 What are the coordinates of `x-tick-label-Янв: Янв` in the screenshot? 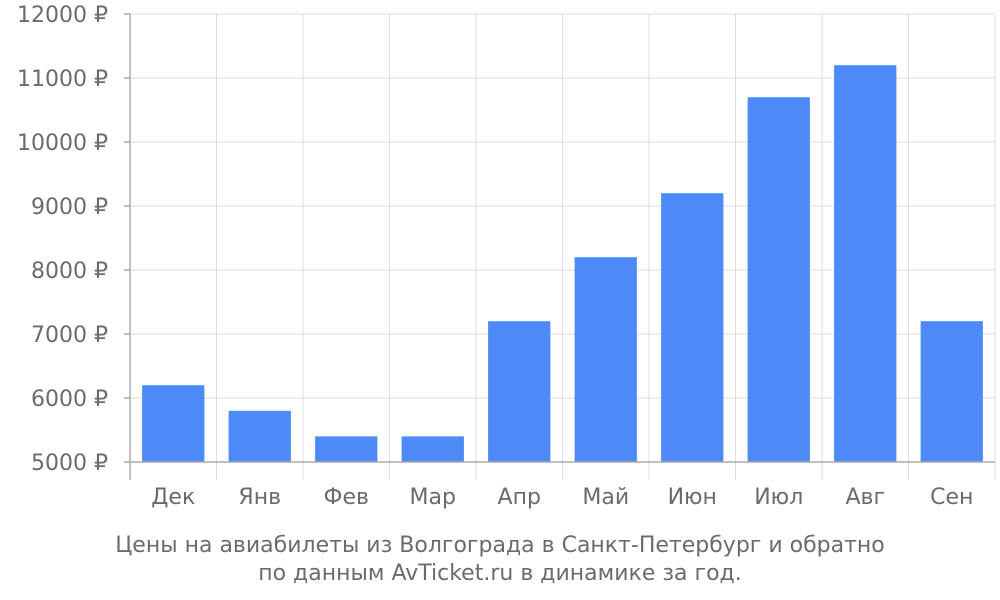 It's located at (259, 497).